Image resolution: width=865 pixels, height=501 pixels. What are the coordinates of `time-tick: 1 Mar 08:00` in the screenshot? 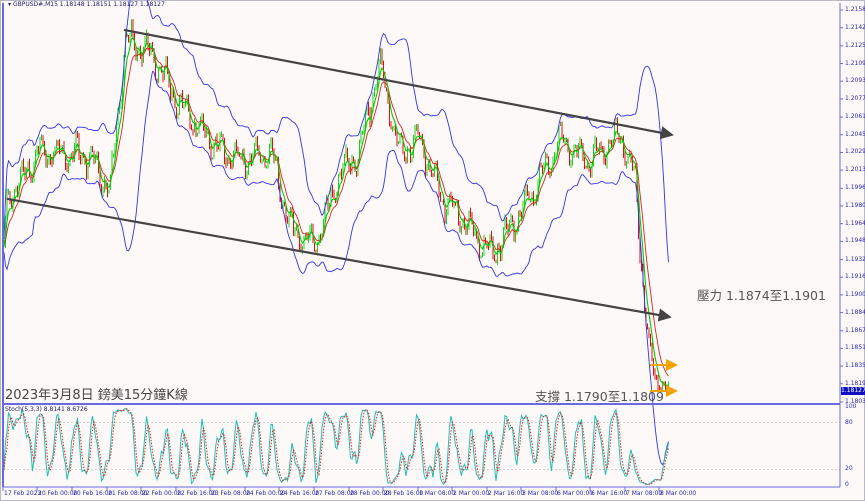 It's located at (437, 493).